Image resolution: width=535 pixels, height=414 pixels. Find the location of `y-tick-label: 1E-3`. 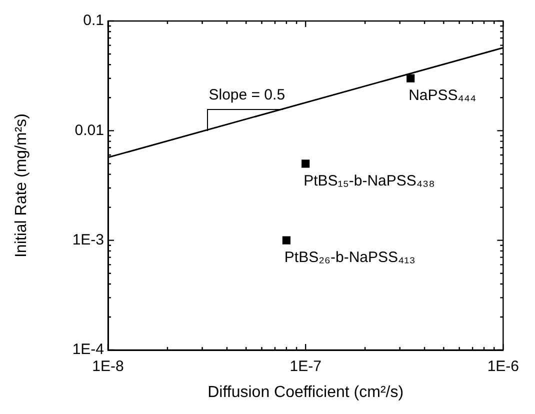

y-tick-label: 1E-3 is located at coordinates (88, 239).